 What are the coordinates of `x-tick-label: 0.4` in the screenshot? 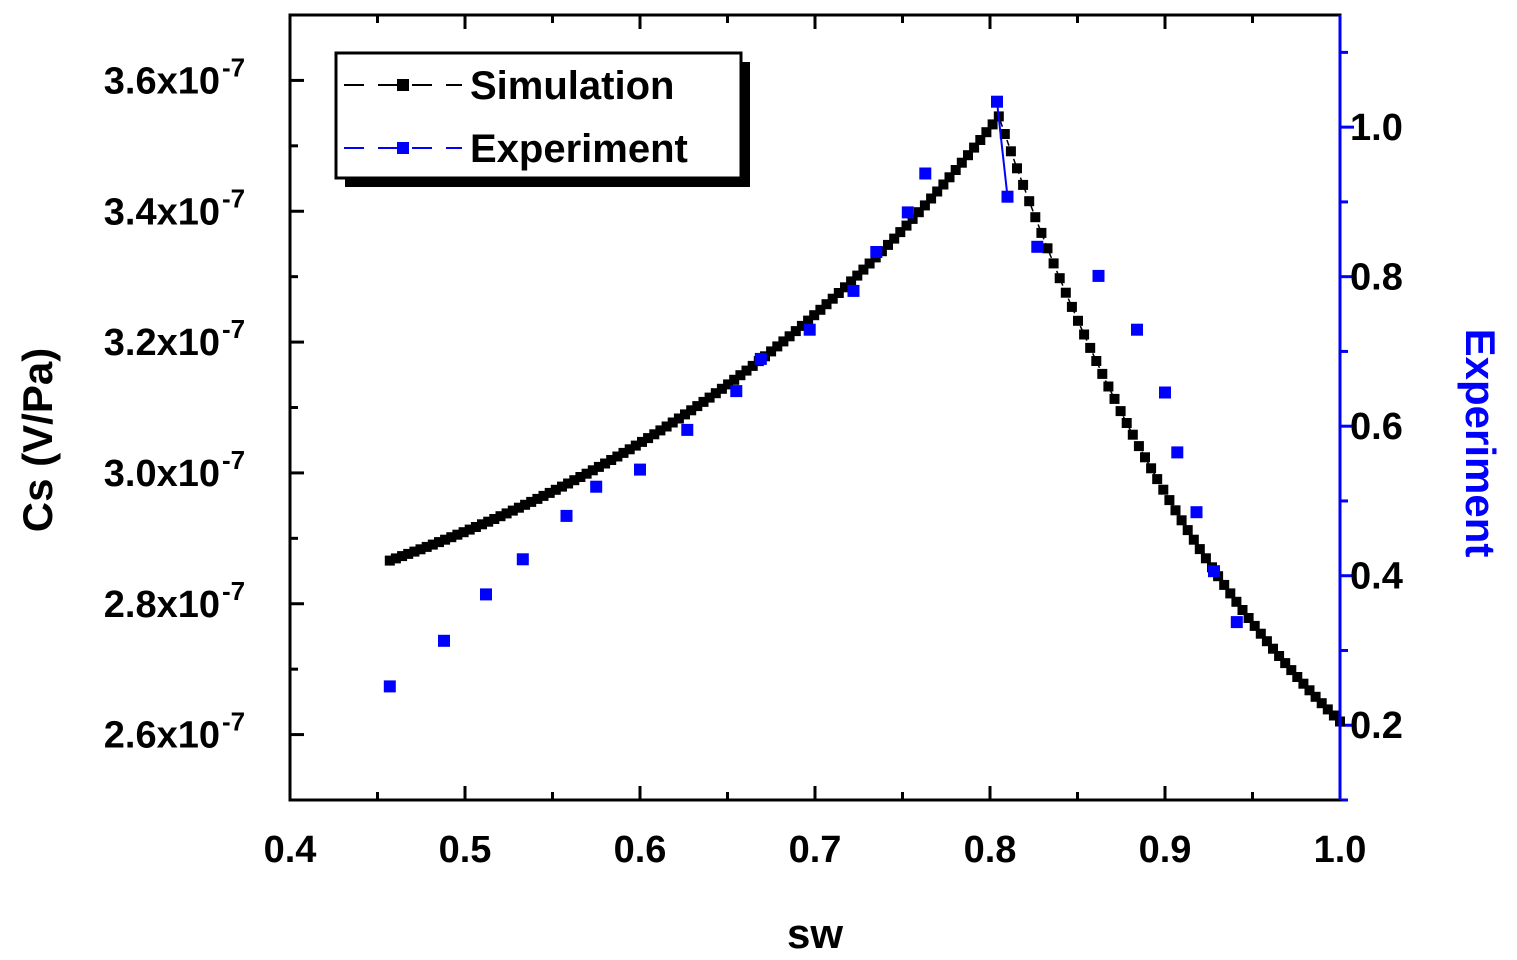 It's located at (290, 850).